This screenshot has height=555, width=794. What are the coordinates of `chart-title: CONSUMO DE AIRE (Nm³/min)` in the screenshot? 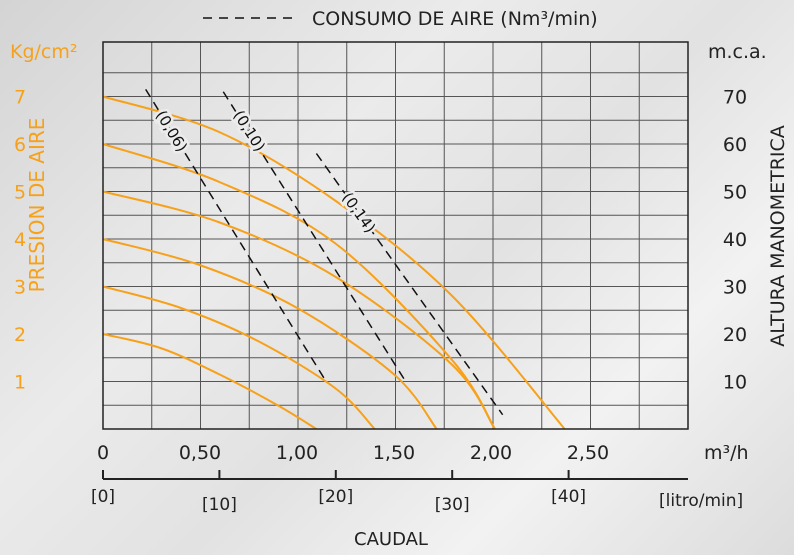 It's located at (455, 19).